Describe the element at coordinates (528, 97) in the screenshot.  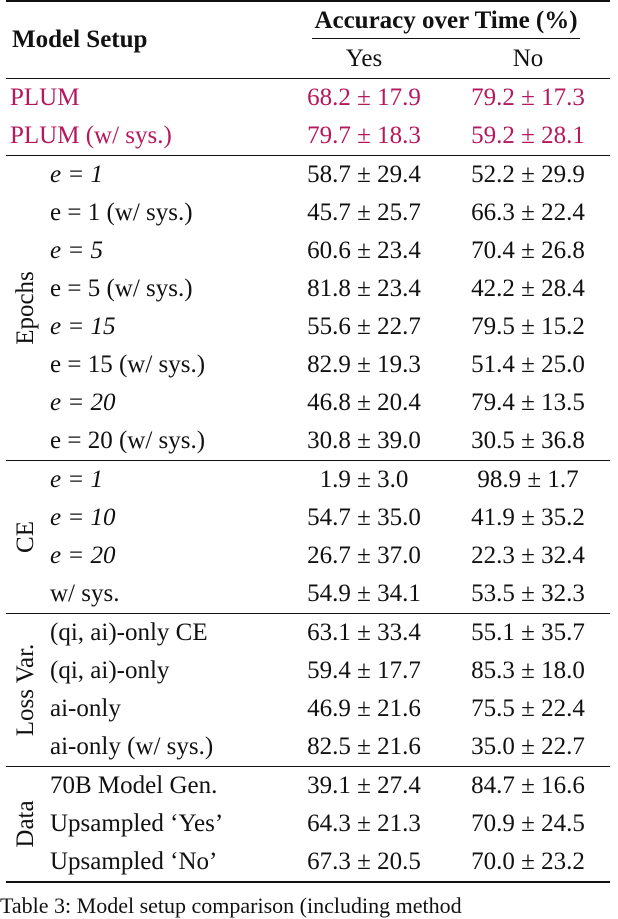
I see `no-value: 79.2 ± 17.3` at that location.